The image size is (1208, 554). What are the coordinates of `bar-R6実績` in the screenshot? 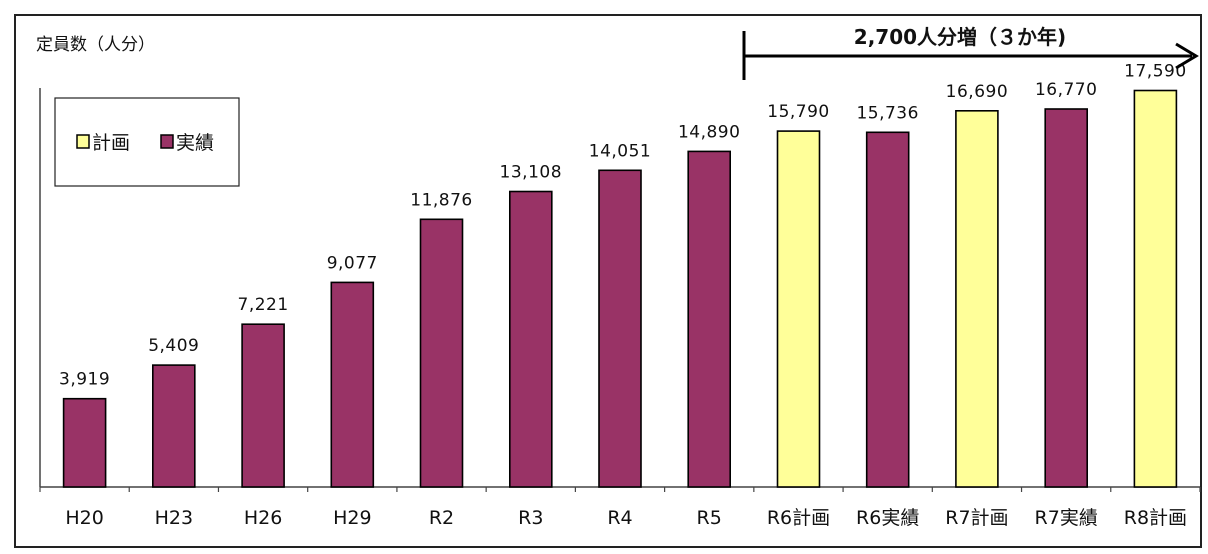 It's located at (887, 309).